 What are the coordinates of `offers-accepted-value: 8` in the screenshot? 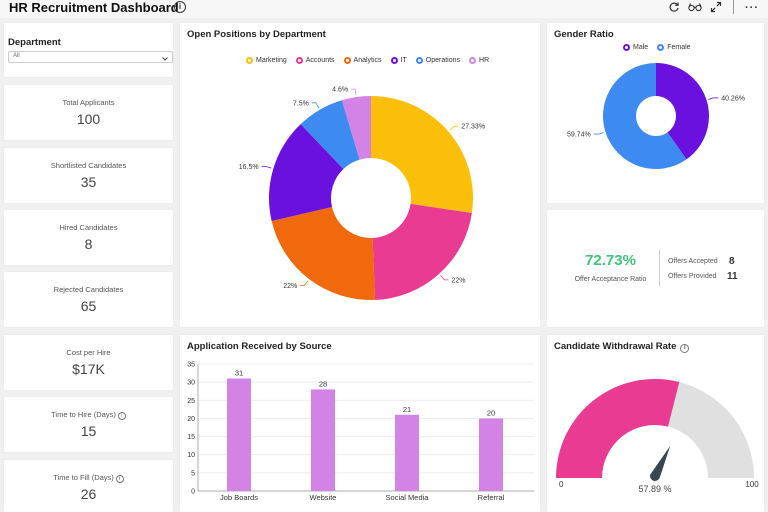 It's located at (732, 261).